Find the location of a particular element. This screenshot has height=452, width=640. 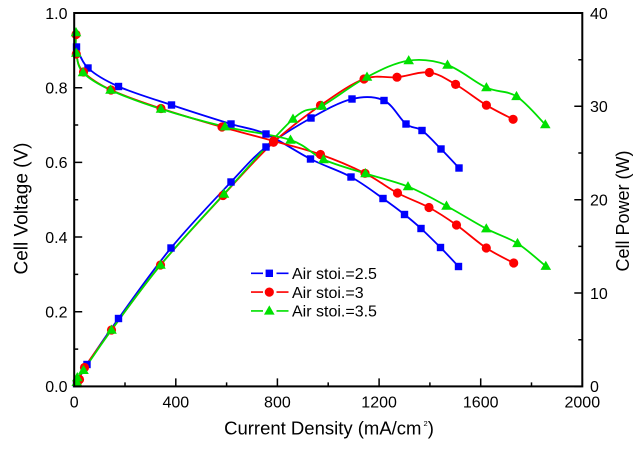

svg-text: 1600 is located at coordinates (481, 403).